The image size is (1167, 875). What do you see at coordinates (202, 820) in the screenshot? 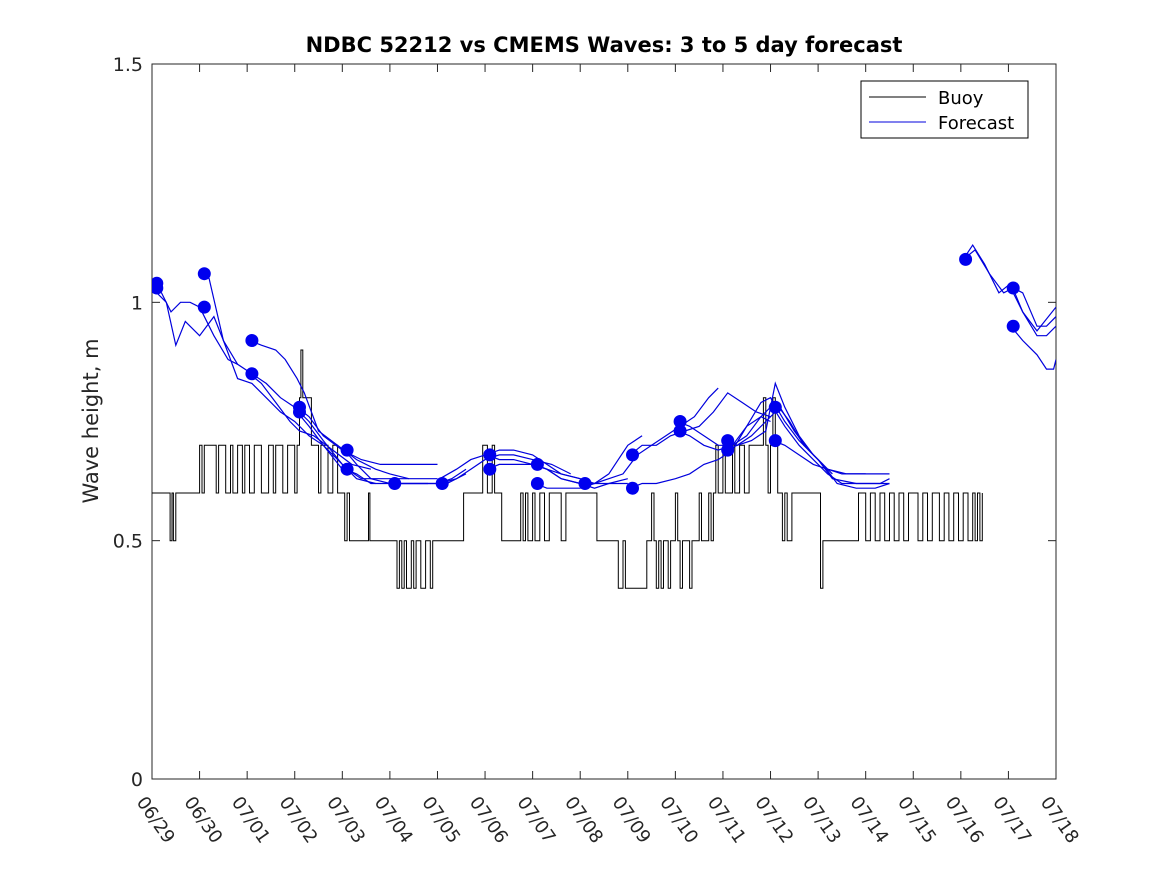
I see `x-tick-label: 06/30` at bounding box center [202, 820].